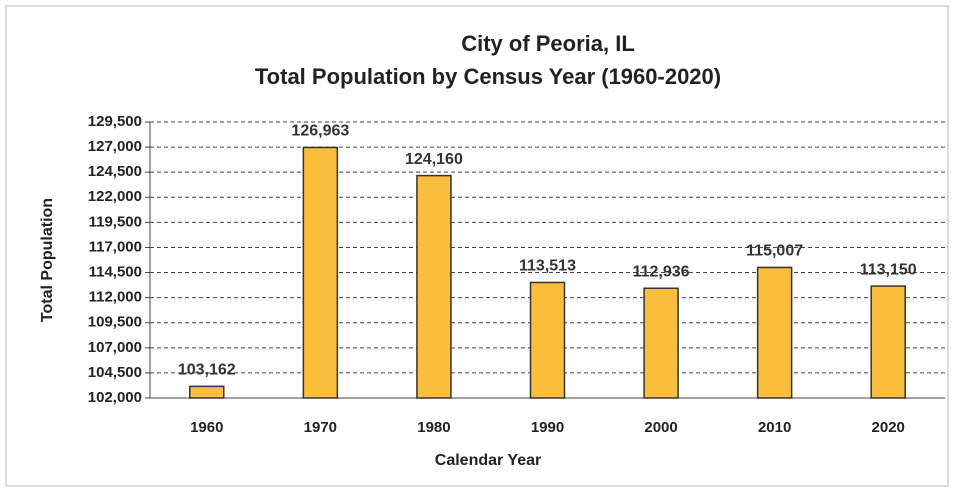 The width and height of the screenshot is (956, 493). I want to click on x-tick-label: 1970, so click(320, 427).